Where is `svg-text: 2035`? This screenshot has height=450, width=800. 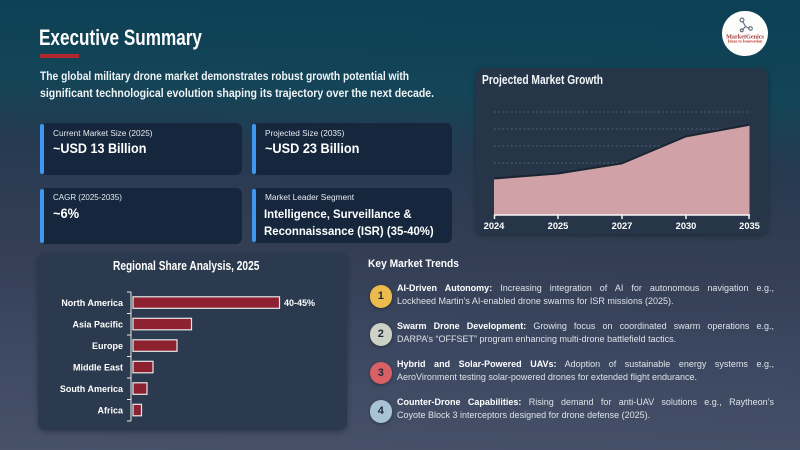 svg-text: 2035 is located at coordinates (749, 226).